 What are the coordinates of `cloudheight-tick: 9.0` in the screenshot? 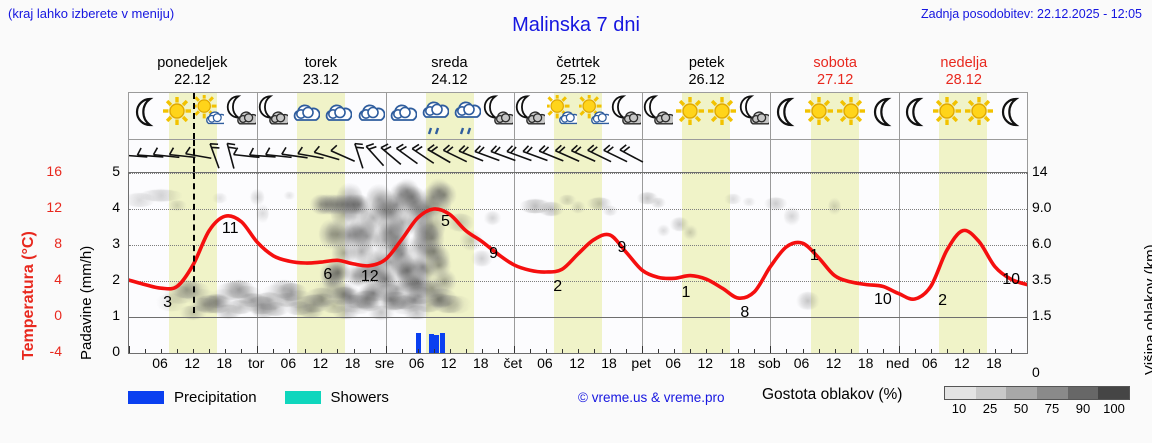 It's located at (1042, 207).